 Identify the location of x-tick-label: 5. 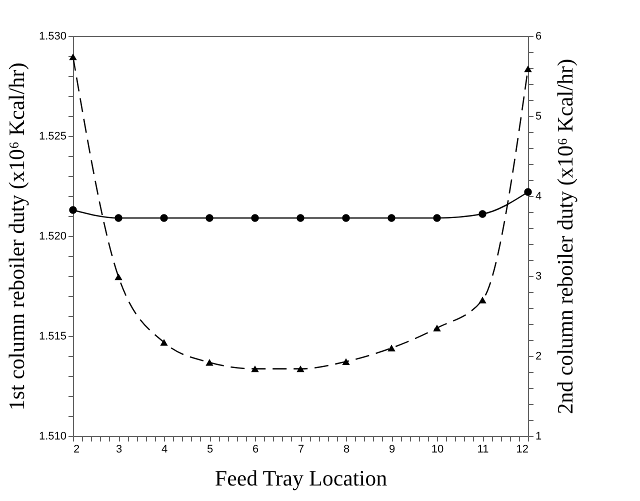
(210, 450).